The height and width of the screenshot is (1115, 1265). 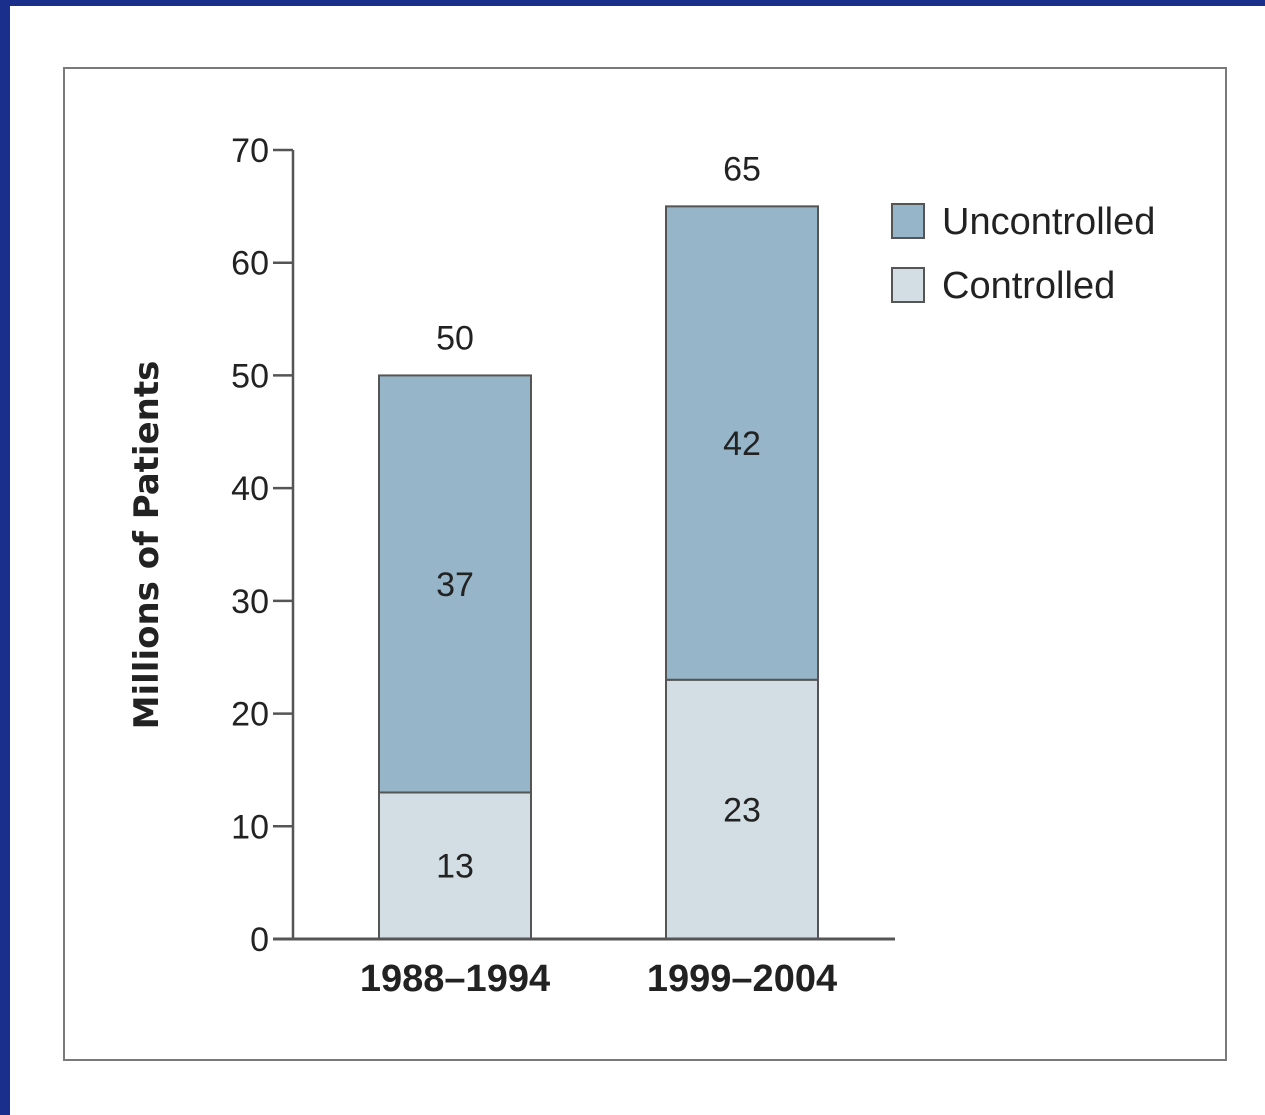 I want to click on y-tick-label: 30, so click(x=250, y=602).